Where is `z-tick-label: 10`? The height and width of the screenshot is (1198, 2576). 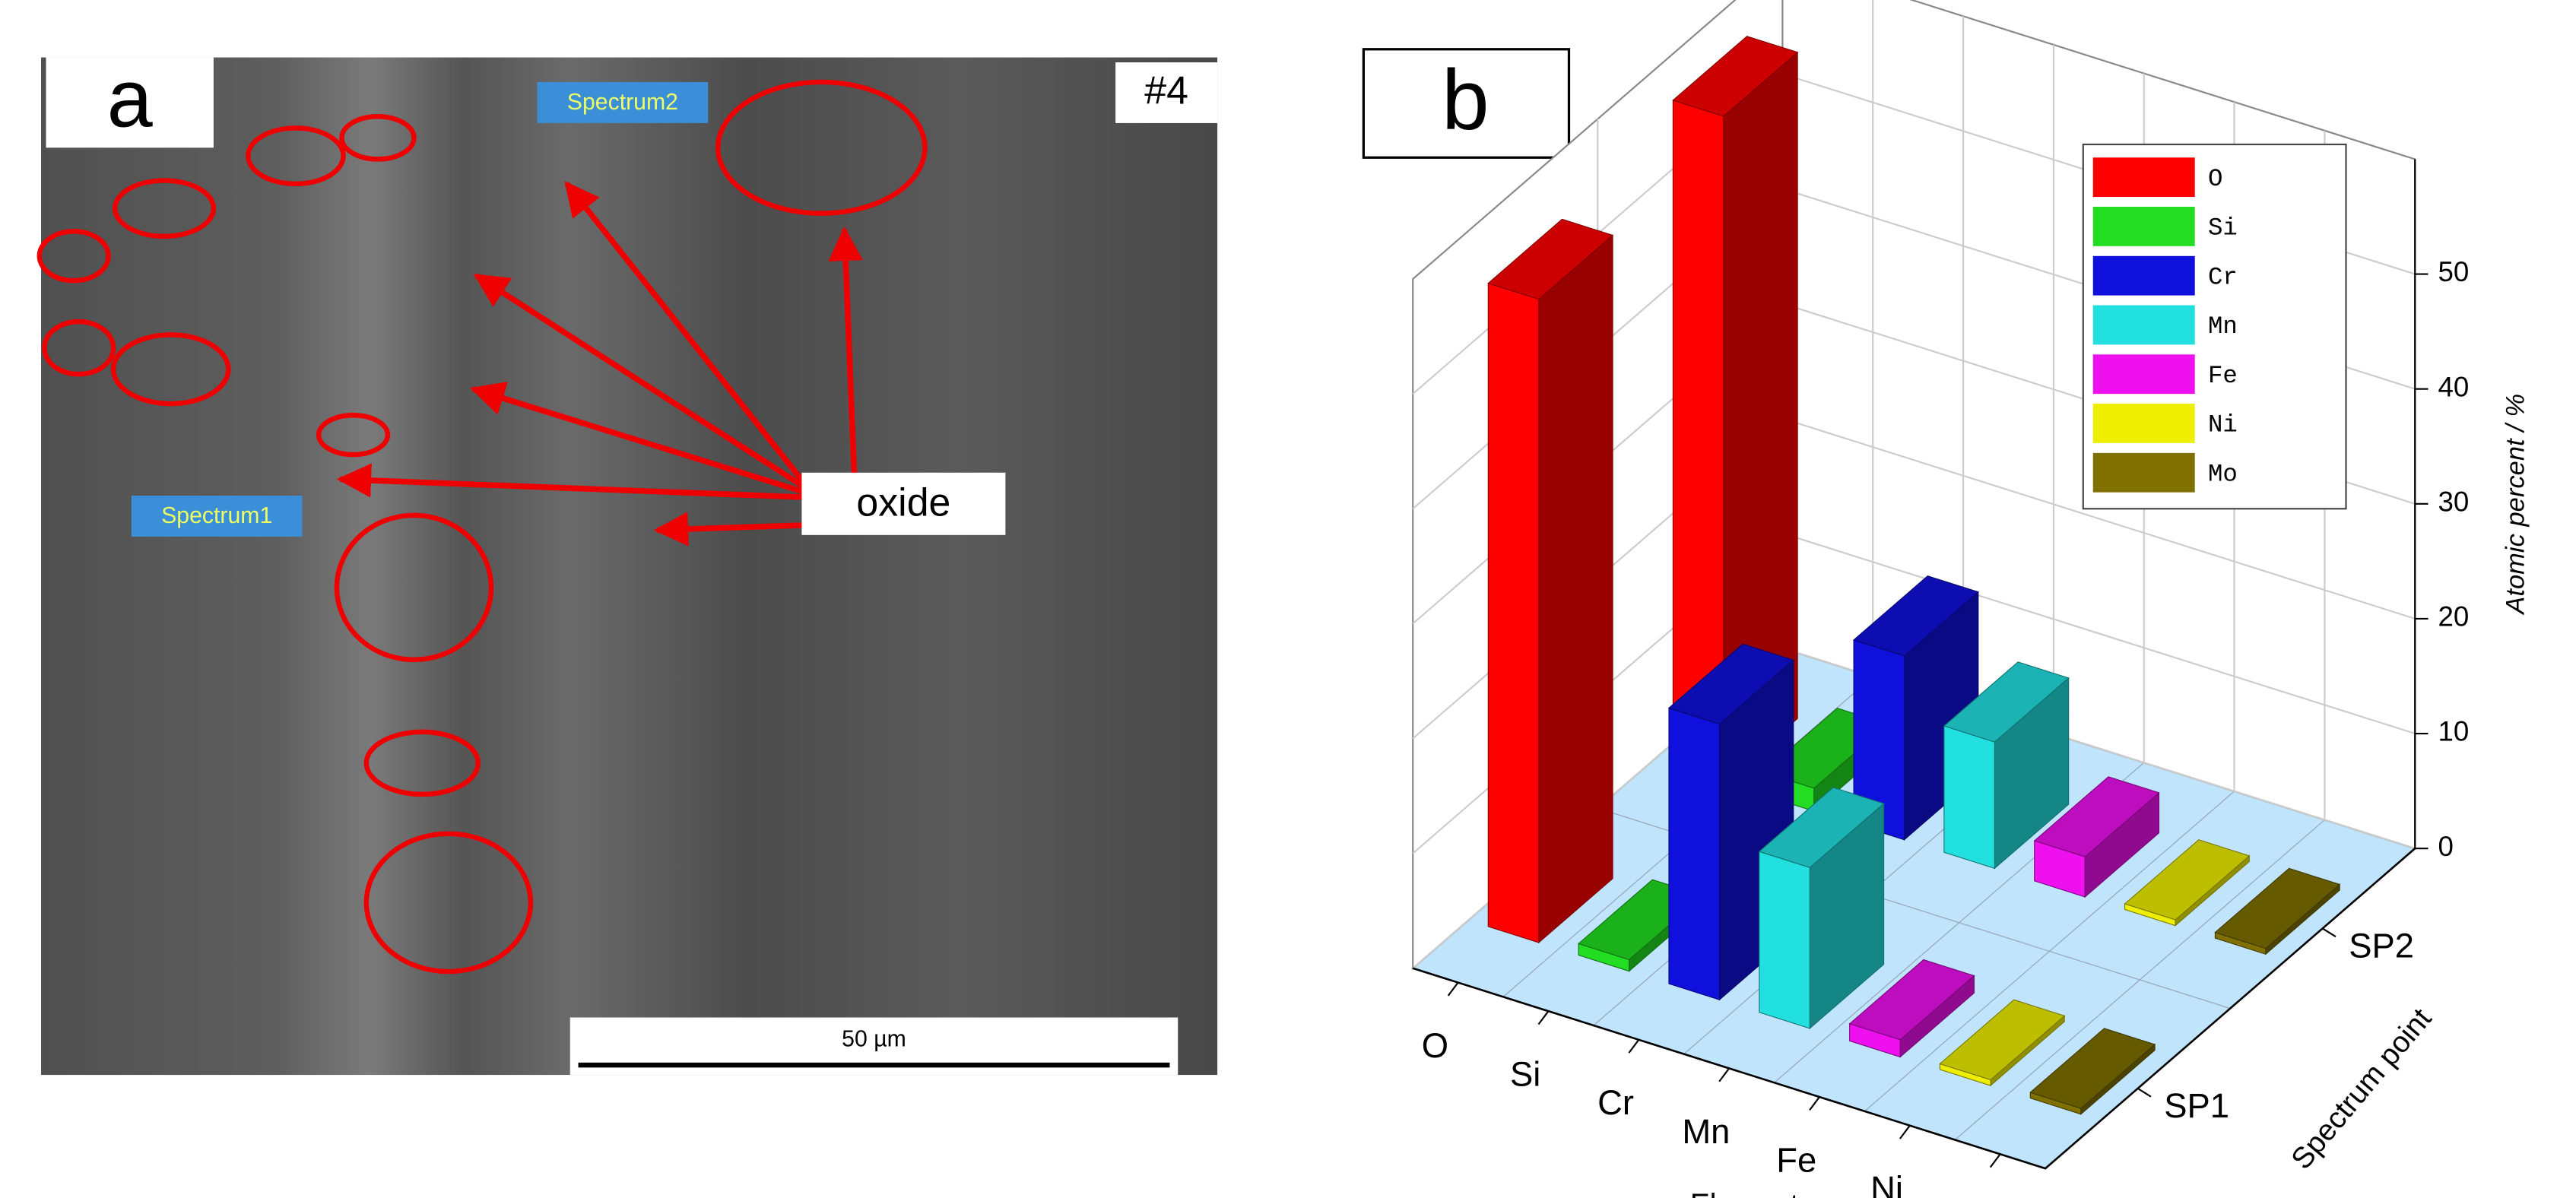
z-tick-label: 10 is located at coordinates (2454, 731).